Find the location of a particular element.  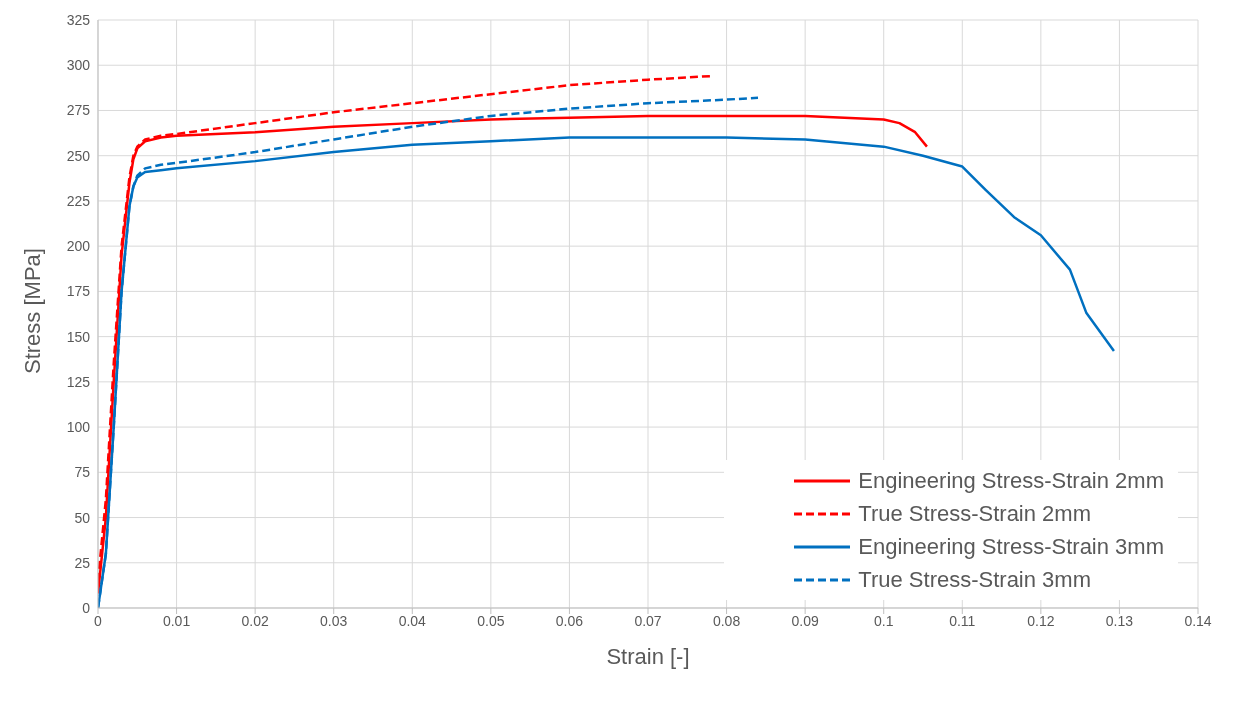

y-tick-label: 0 is located at coordinates (86, 607).